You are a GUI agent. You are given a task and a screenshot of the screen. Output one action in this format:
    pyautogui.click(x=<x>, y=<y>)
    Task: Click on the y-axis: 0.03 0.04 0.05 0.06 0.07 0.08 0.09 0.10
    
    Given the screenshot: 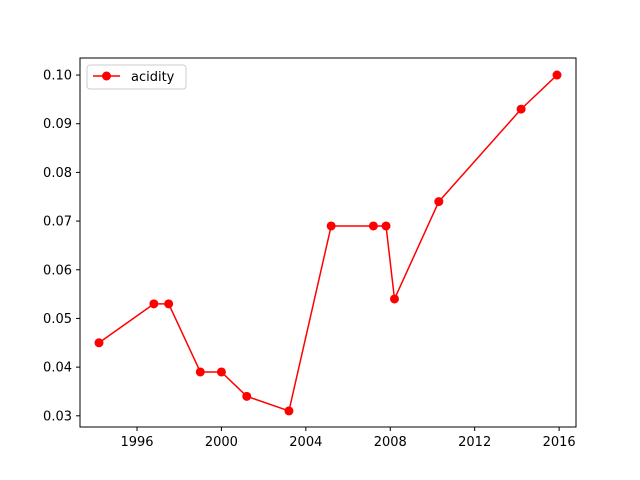 What is the action you would take?
    pyautogui.click(x=61, y=246)
    